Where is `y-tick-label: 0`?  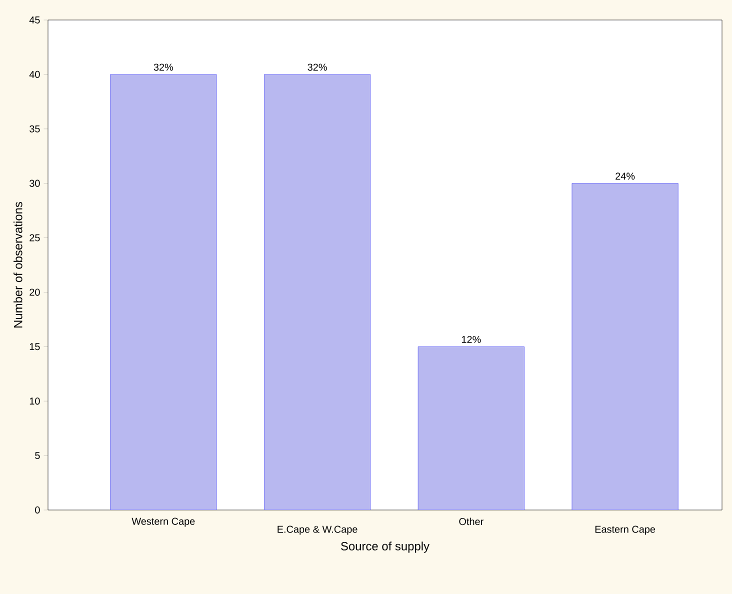
y-tick-label: 0 is located at coordinates (37, 510).